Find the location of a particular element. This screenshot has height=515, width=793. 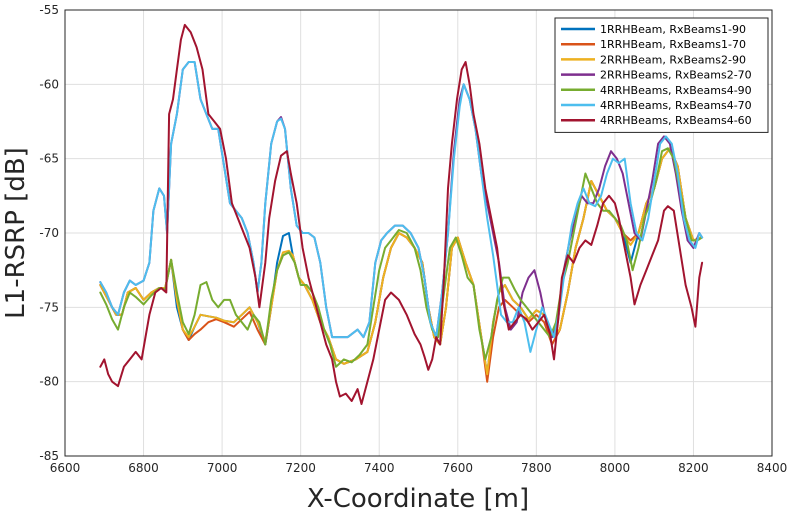

x-tick-labels: 6600 6800 7000 7200 7400 7600 7800 8000 8200 8400 is located at coordinates (419, 468).